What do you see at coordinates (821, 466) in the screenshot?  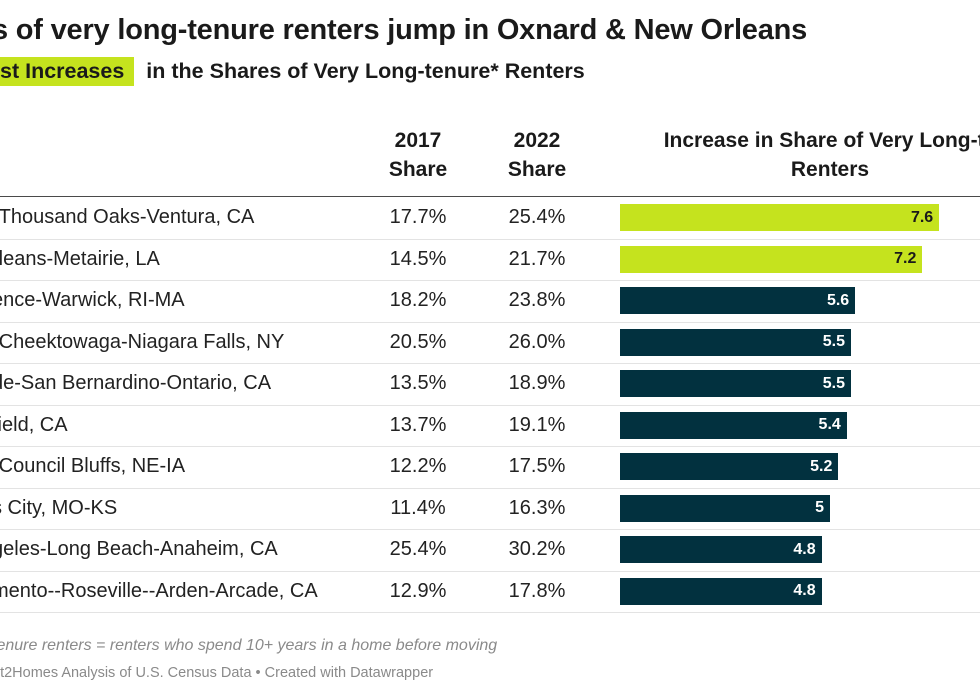 I see `increase-bar-label: 5.2` at bounding box center [821, 466].